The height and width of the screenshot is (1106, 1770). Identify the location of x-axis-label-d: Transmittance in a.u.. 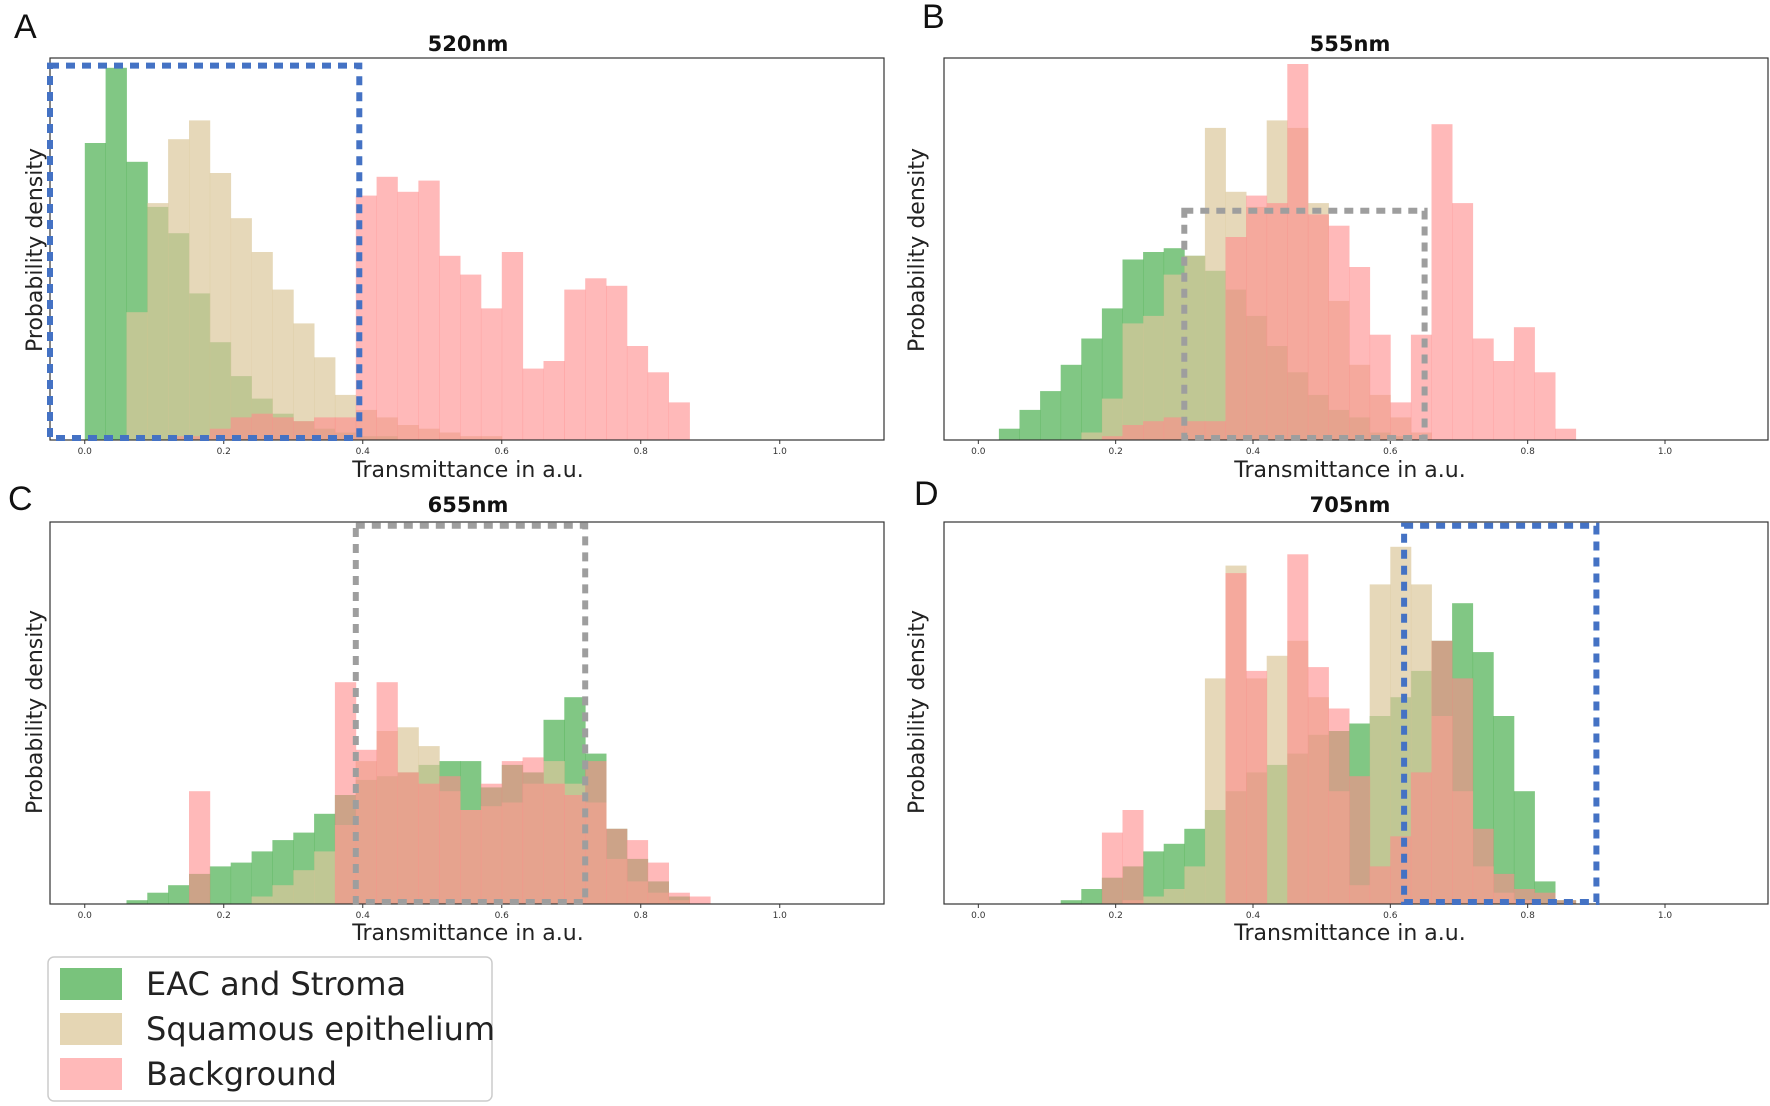
(1349, 933).